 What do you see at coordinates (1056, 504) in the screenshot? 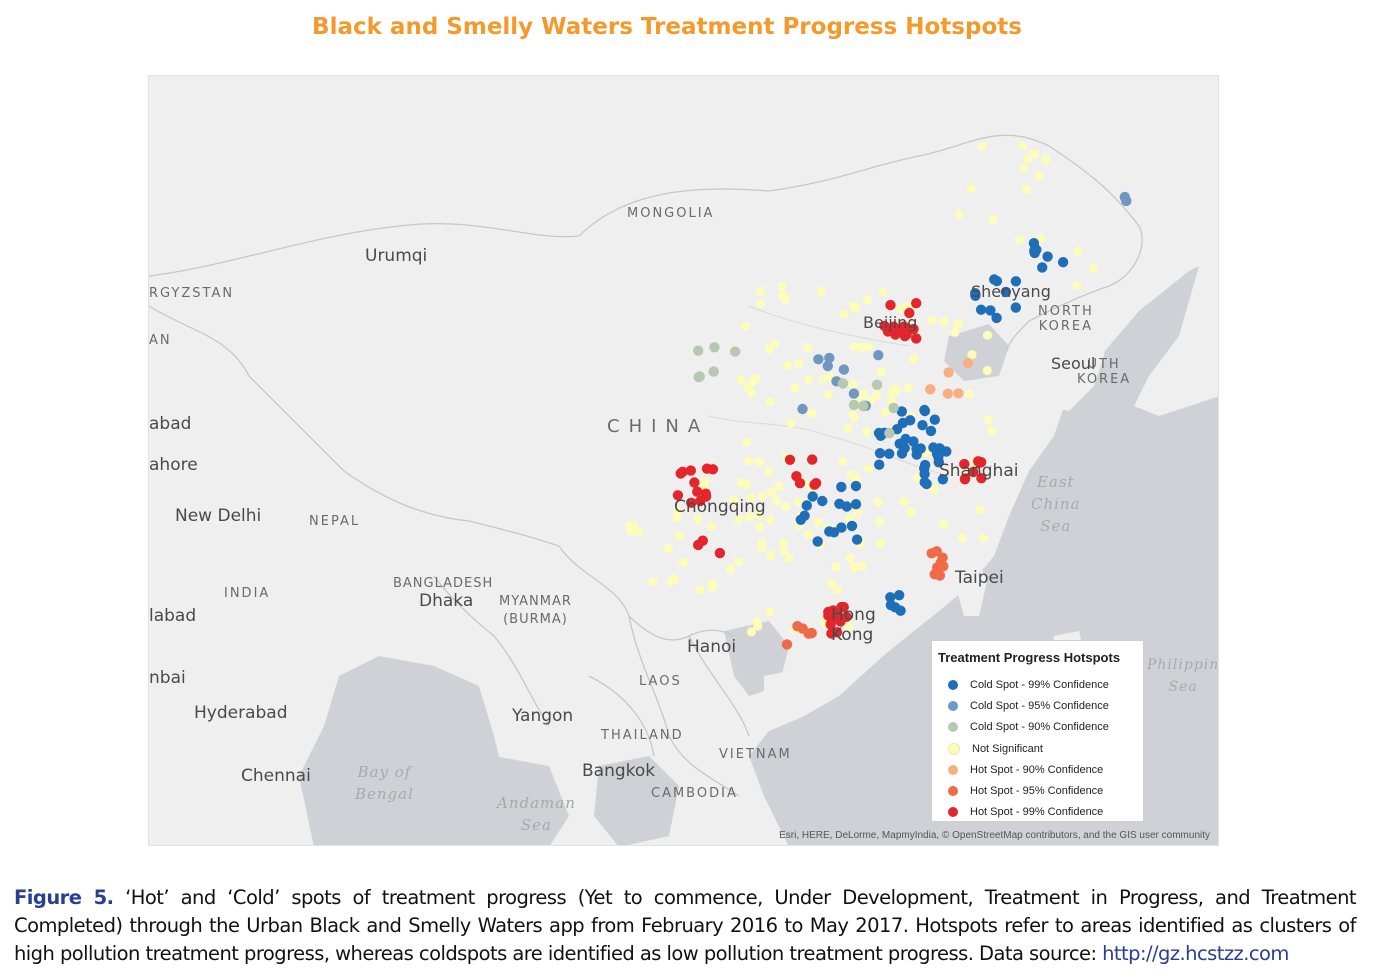
I see `map-label-east-china-sea: East China Sea` at bounding box center [1056, 504].